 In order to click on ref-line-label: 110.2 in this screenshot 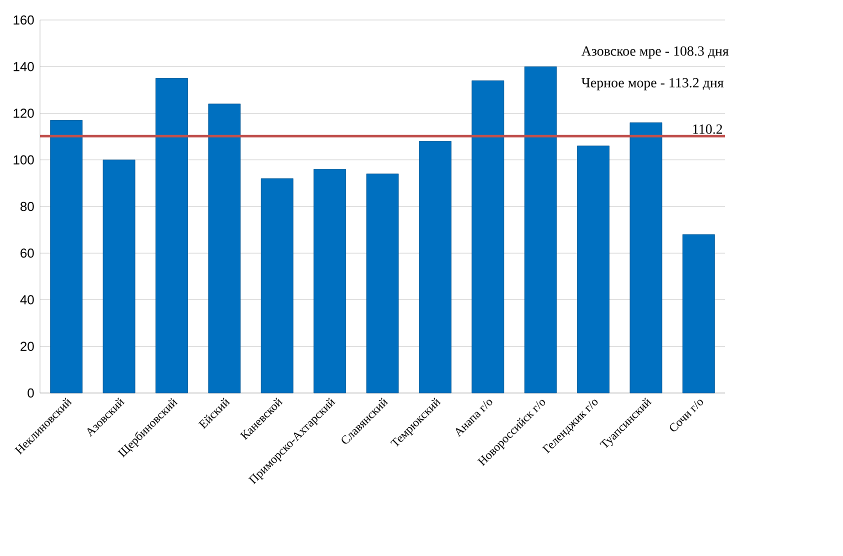, I will do `click(707, 129)`.